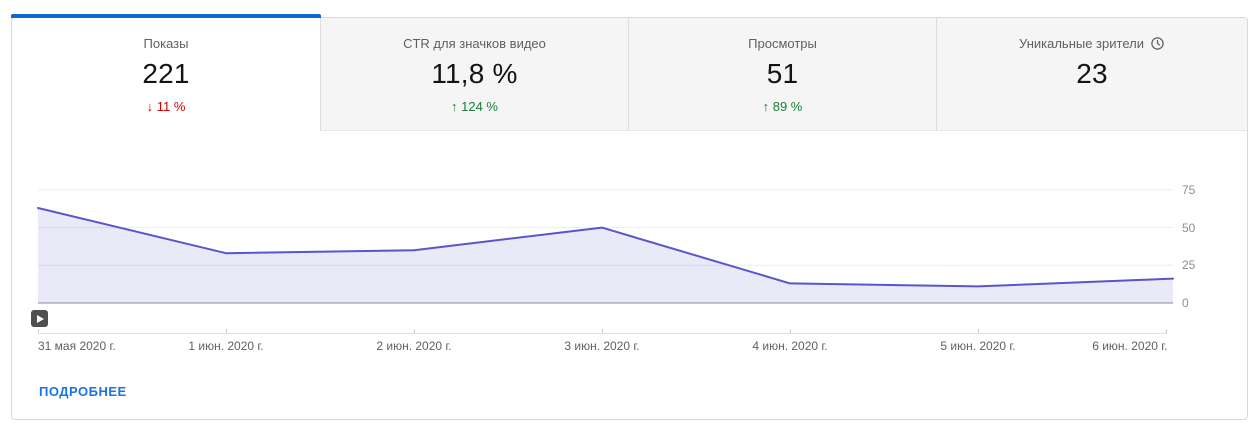 The image size is (1259, 437). I want to click on tab-unique-viewers: Уникальные зрители 23, so click(1091, 74).